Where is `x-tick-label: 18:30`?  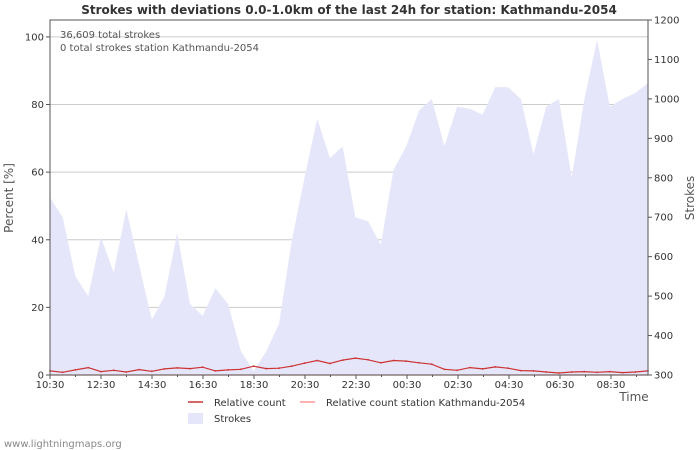 x-tick-label: 18:30 is located at coordinates (254, 385).